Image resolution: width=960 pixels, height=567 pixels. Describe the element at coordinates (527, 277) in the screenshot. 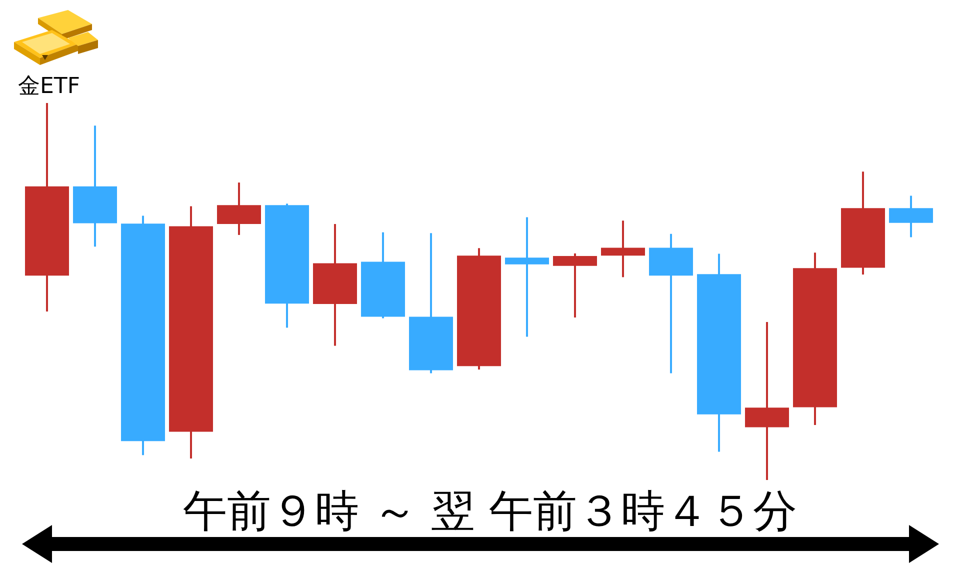

I see `candlestick` at that location.